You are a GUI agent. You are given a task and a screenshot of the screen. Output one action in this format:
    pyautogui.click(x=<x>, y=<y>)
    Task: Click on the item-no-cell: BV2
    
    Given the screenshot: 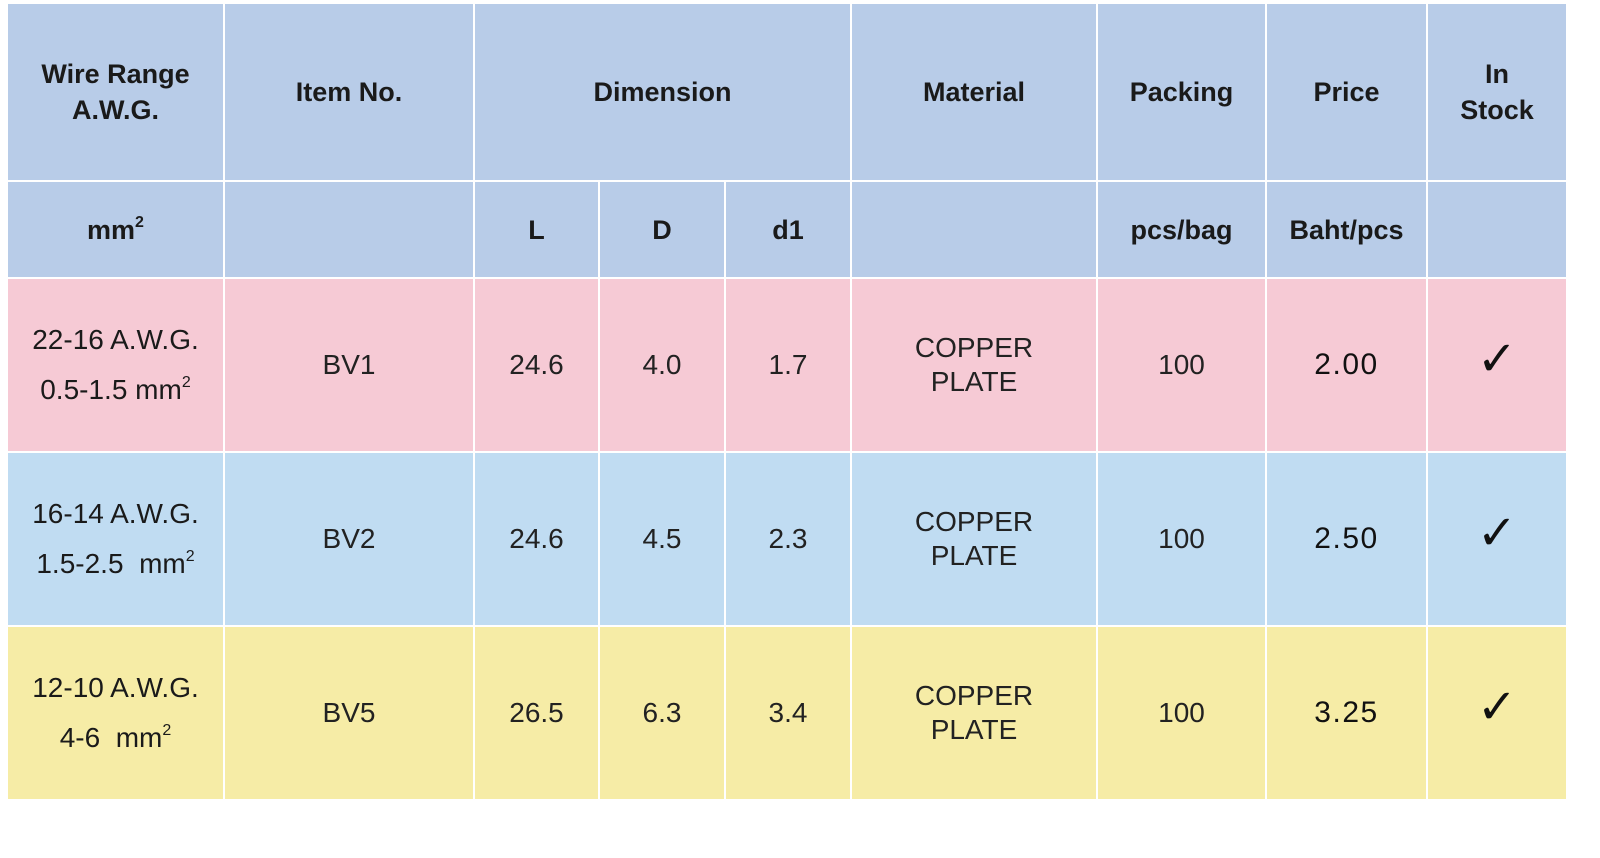 What is the action you would take?
    pyautogui.click(x=349, y=539)
    